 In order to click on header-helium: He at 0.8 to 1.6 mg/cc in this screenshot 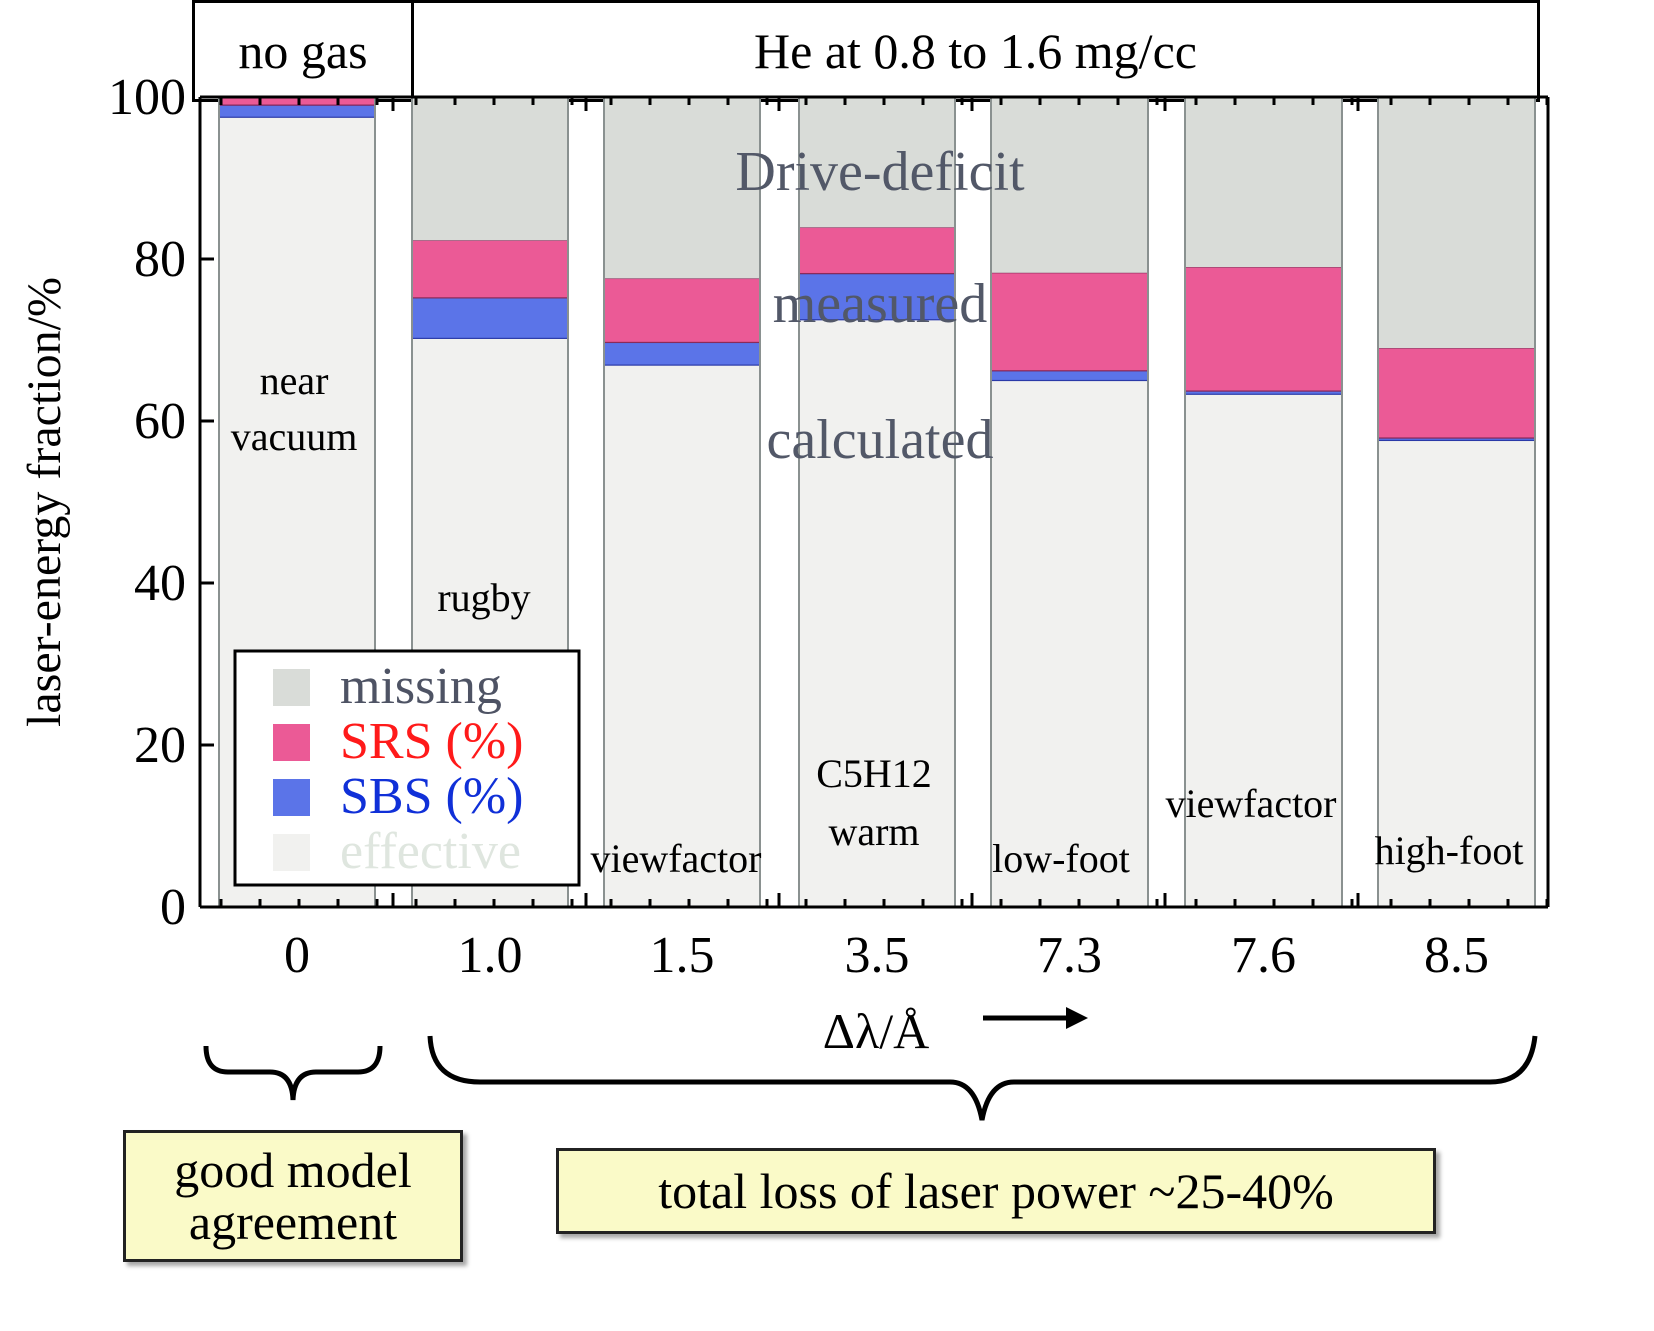, I will do `click(975, 51)`.